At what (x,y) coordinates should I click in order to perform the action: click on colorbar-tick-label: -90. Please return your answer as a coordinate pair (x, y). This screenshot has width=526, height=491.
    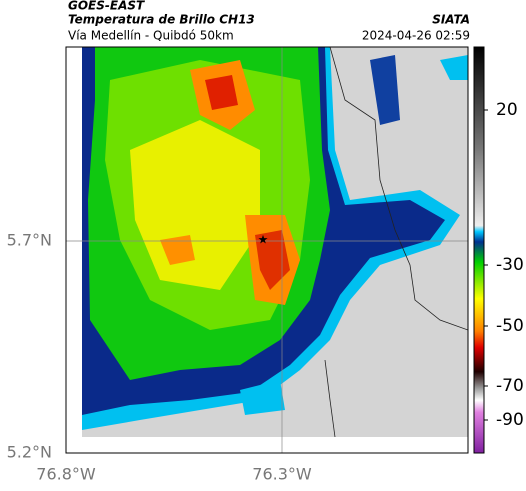
    Looking at the image, I should click on (510, 420).